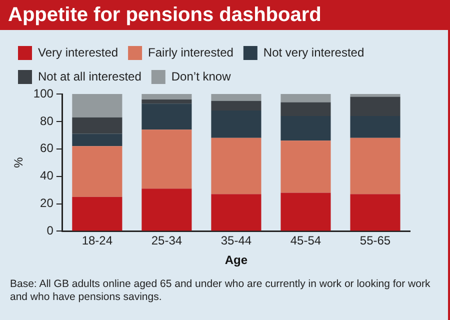 The width and height of the screenshot is (450, 320). Describe the element at coordinates (191, 52) in the screenshot. I see `legend-label: Fairly interested` at that location.